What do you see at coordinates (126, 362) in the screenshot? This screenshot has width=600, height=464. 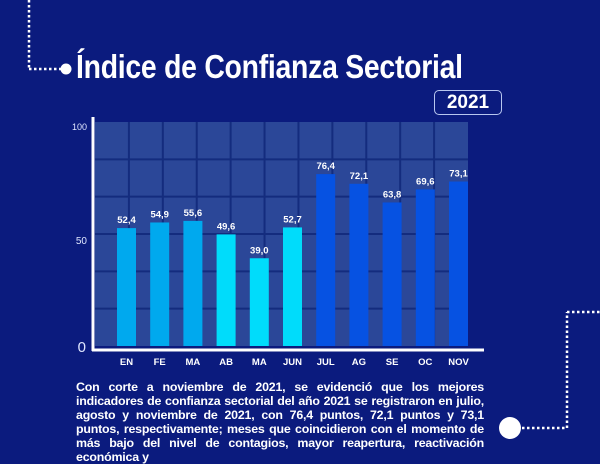 I see `x-tick-label-0: EN` at bounding box center [126, 362].